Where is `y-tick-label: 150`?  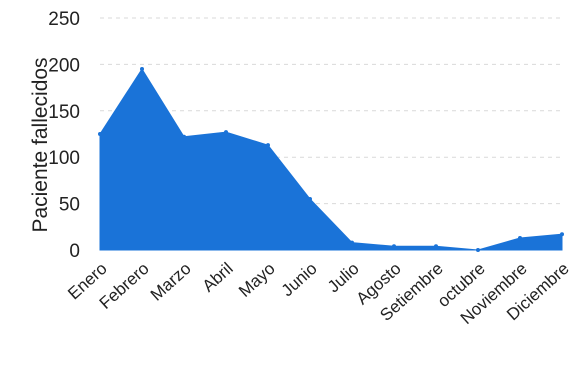
y-tick-label: 150 is located at coordinates (64, 112).